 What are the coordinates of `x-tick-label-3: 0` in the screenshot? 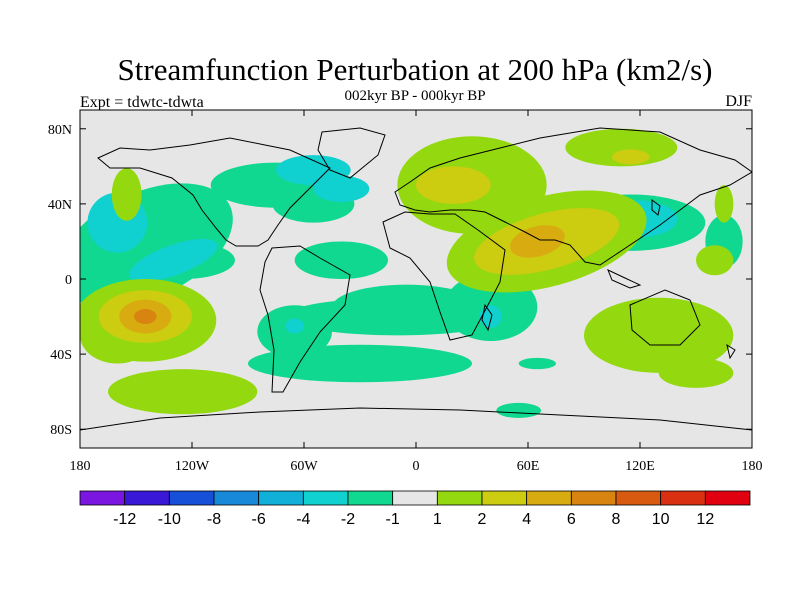 It's located at (416, 466).